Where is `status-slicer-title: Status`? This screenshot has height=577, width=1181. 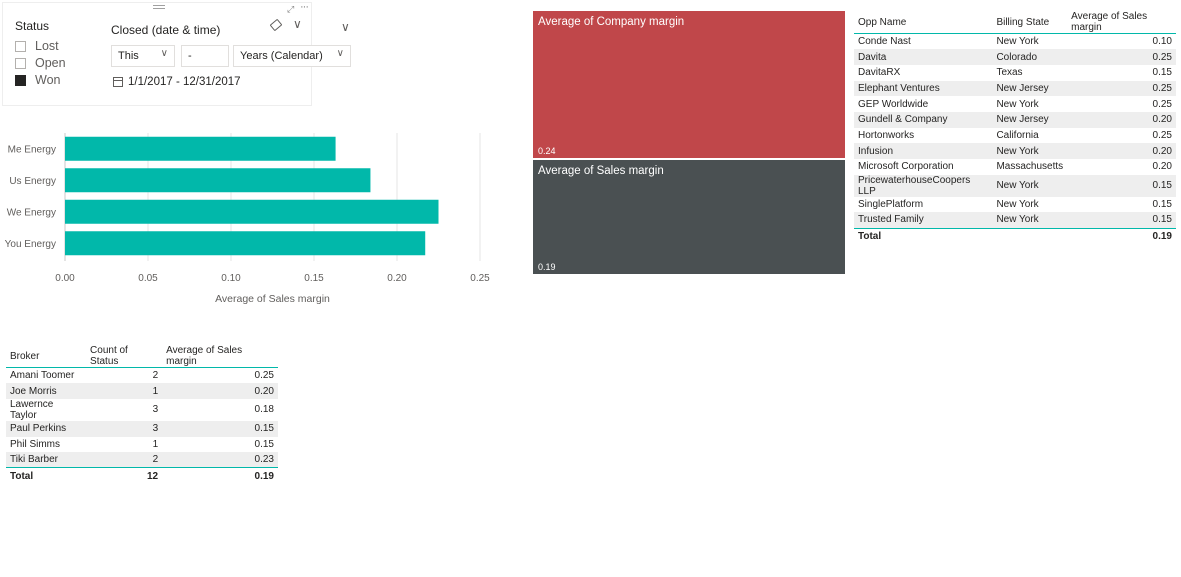 status-slicer-title: Status is located at coordinates (32, 26).